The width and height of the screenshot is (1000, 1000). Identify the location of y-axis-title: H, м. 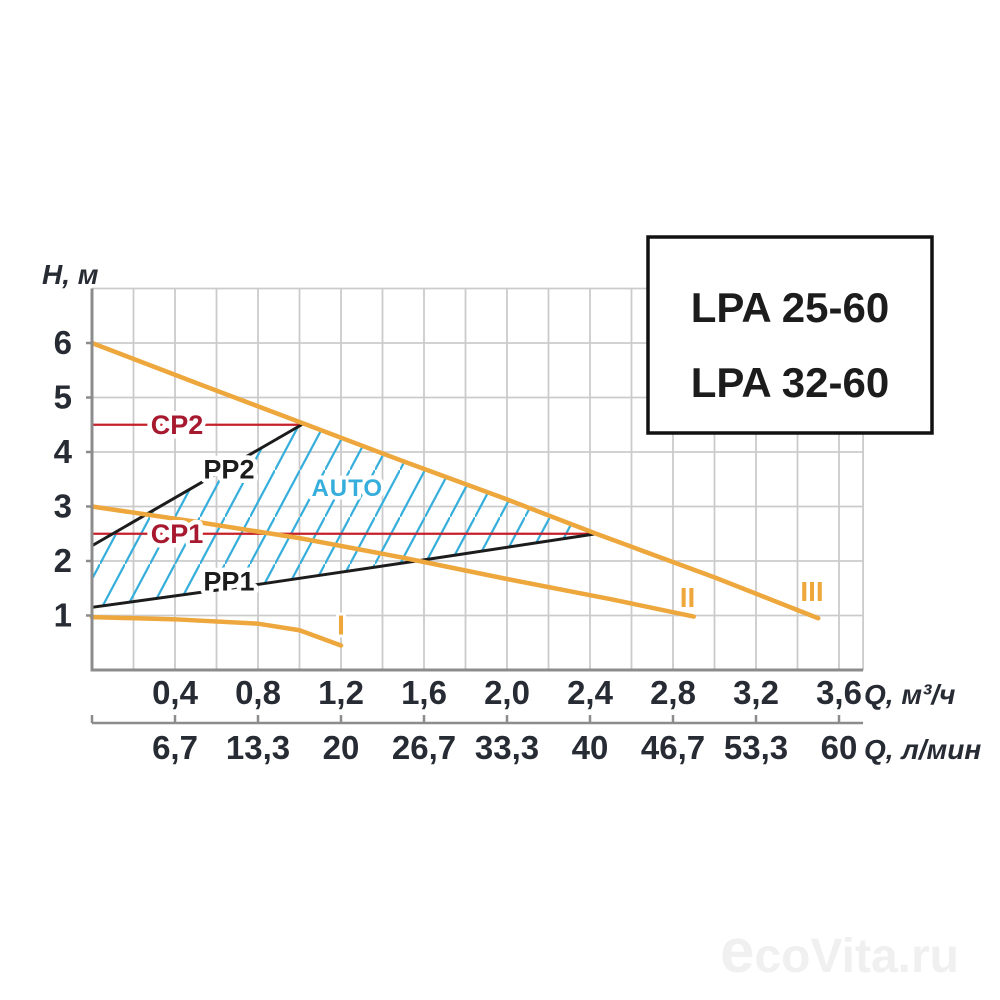
(70, 274).